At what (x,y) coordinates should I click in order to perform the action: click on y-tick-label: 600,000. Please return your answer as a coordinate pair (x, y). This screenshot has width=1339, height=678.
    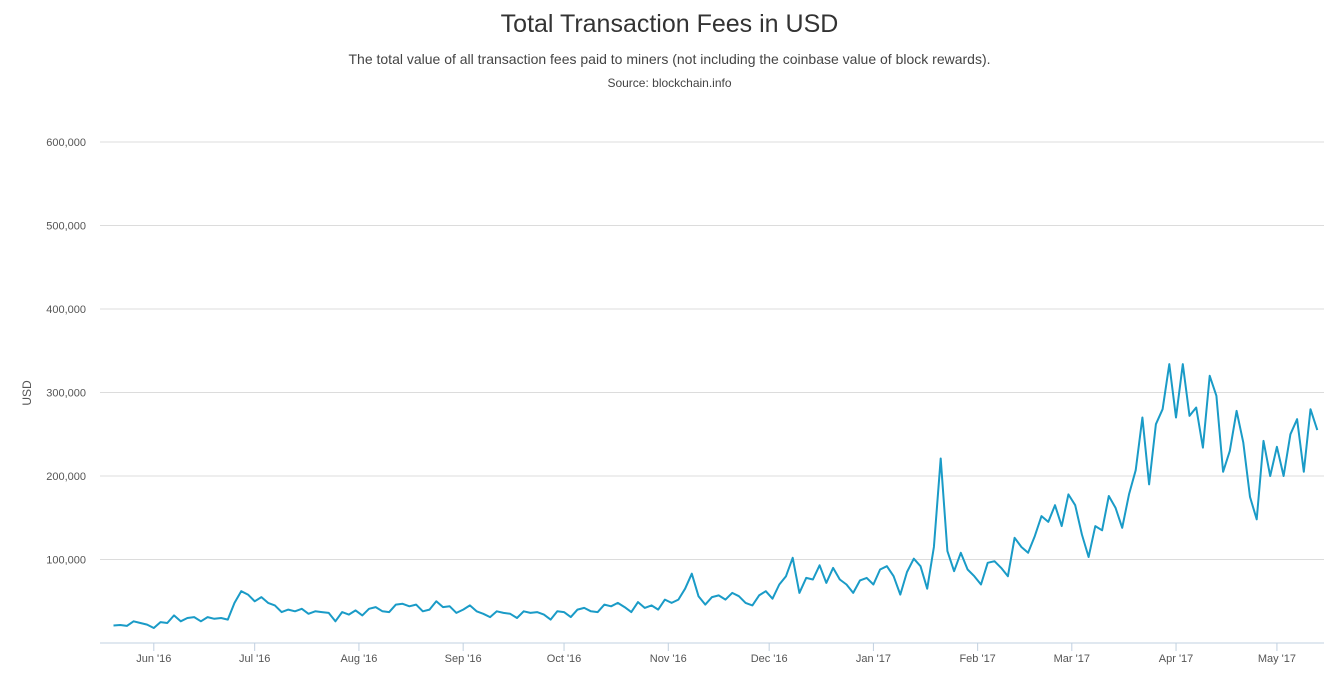
    Looking at the image, I should click on (66, 143).